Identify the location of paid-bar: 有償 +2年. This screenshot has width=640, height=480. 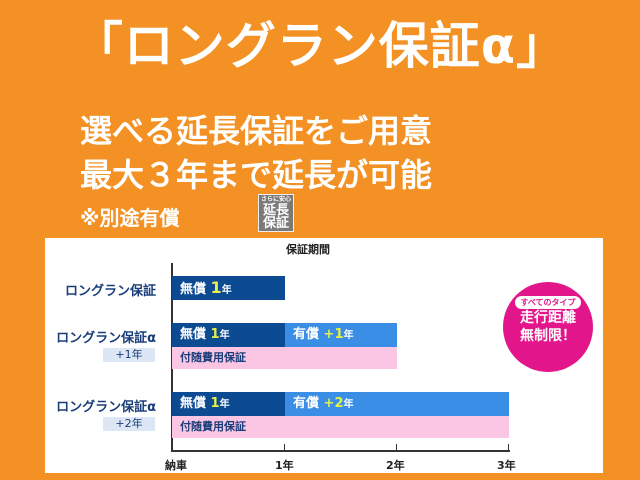
(397, 404).